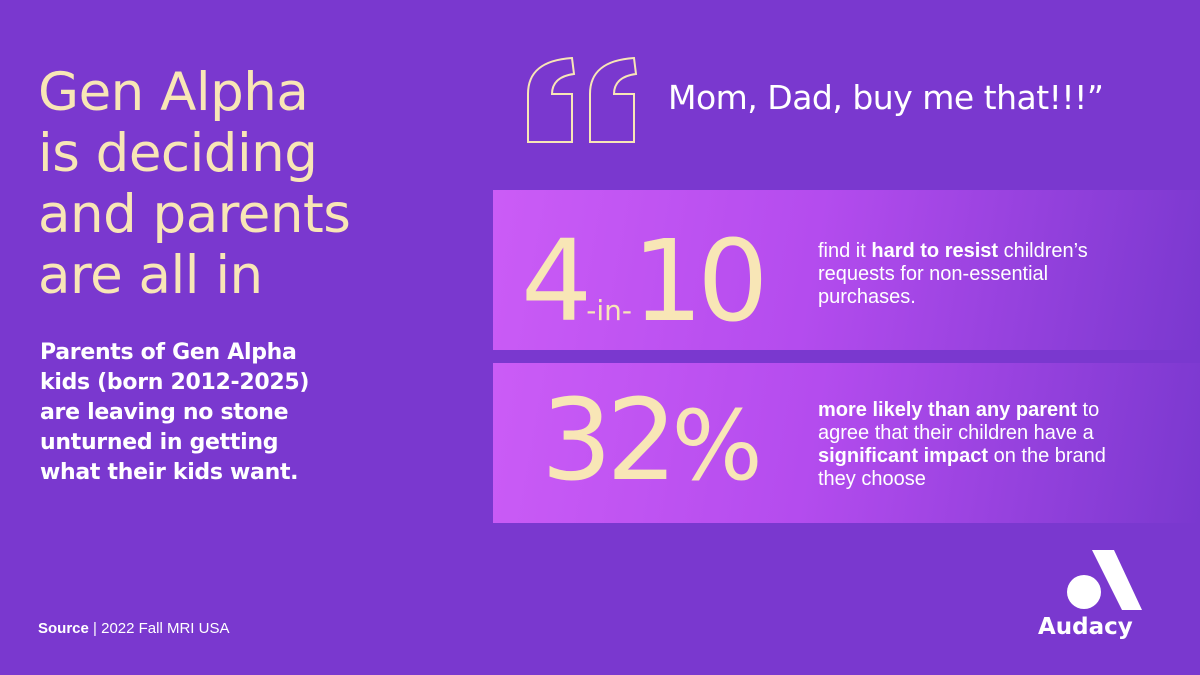 The image size is (1200, 675). I want to click on source: Source | 2022 Fall MRI USA, so click(134, 628).